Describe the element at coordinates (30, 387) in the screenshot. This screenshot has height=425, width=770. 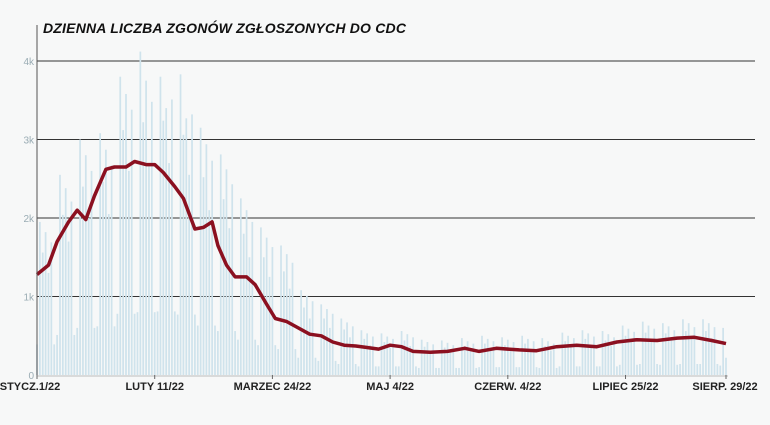
I see `x-tick-label: STYCZ.1/22` at that location.